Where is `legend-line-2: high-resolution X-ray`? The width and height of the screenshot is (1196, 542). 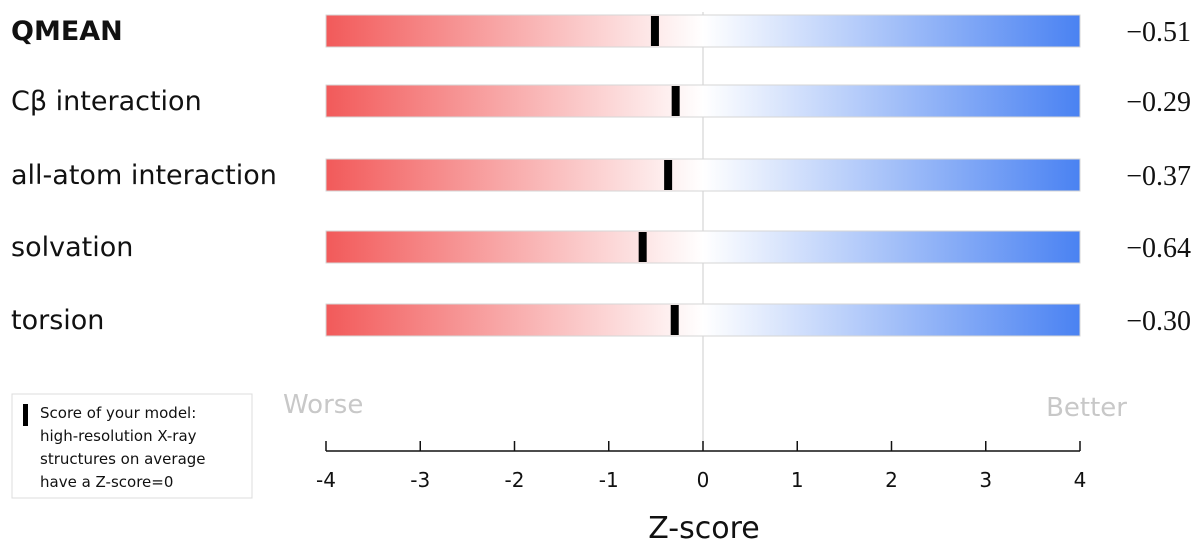
legend-line-2: high-resolution X-ray is located at coordinates (118, 436).